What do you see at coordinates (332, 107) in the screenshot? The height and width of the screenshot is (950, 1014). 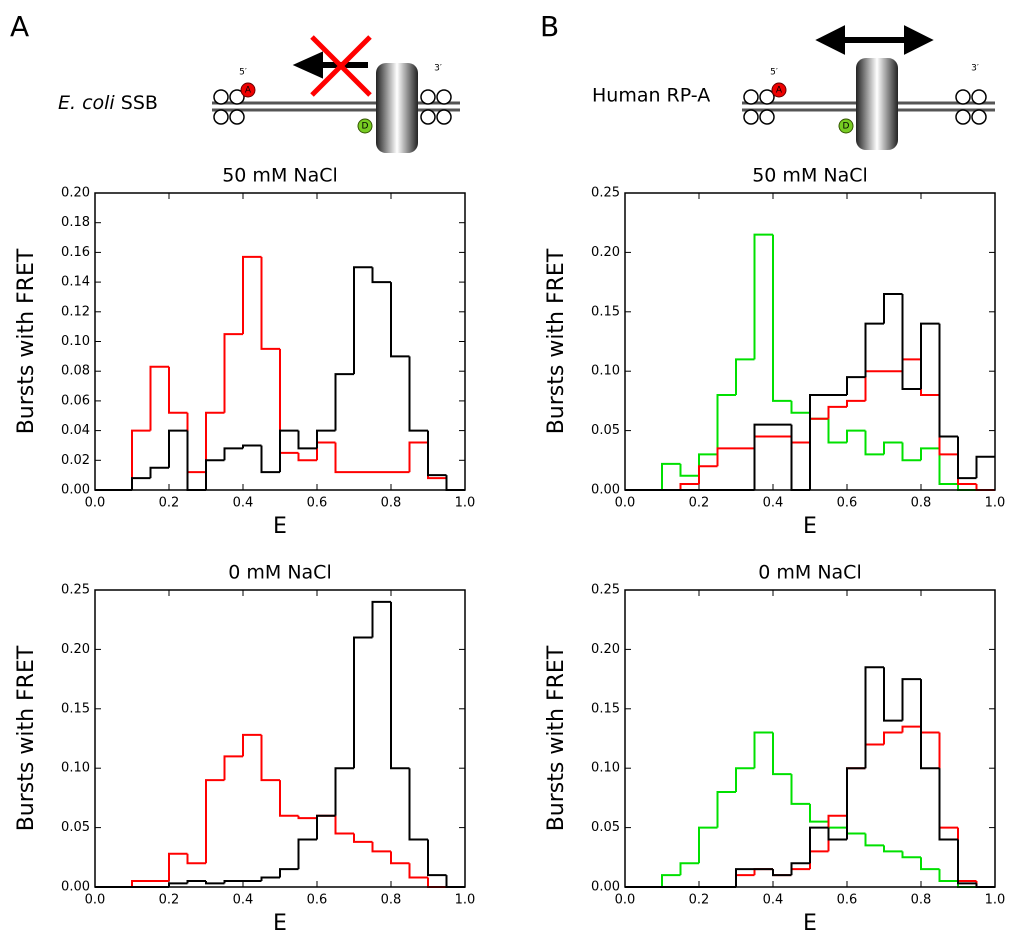 I see `ends` at bounding box center [332, 107].